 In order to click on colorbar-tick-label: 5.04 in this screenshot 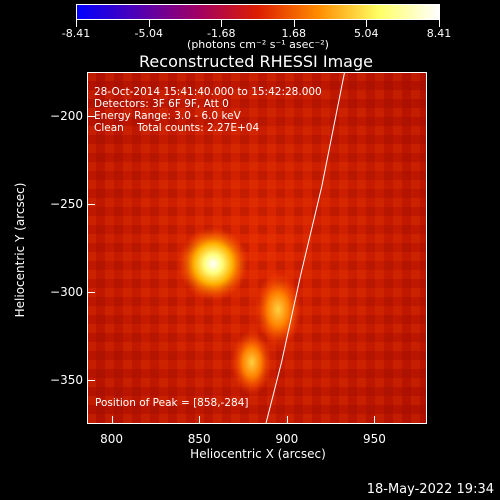, I will do `click(366, 33)`.